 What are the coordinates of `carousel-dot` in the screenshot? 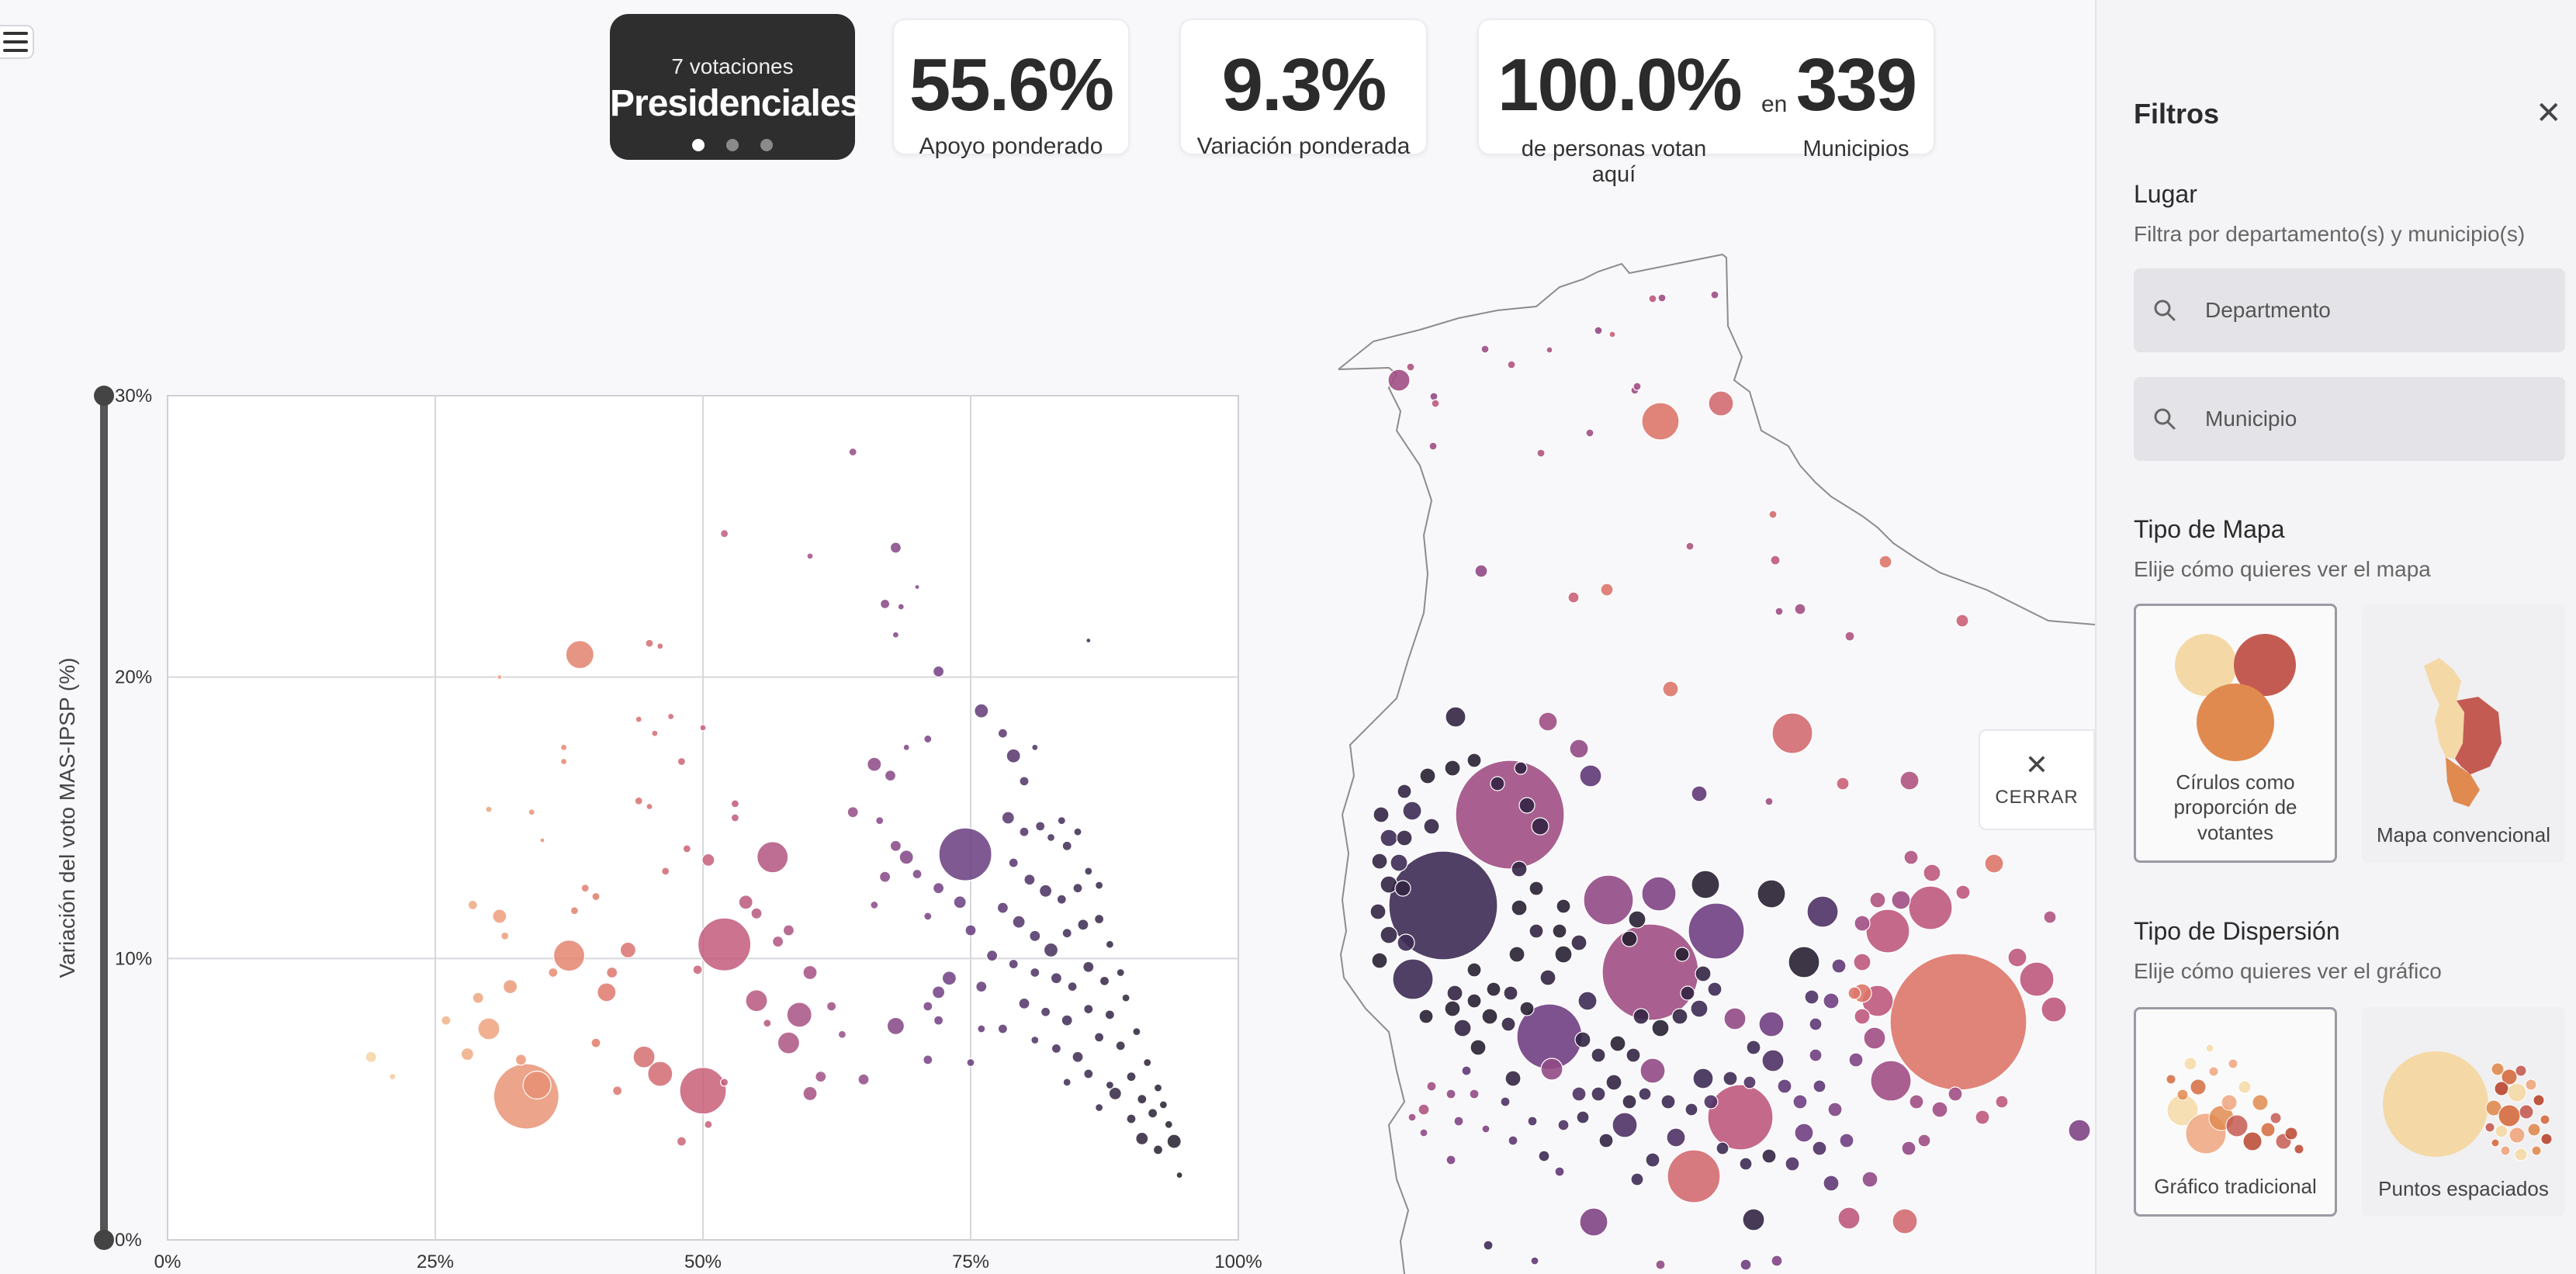 It's located at (698, 145).